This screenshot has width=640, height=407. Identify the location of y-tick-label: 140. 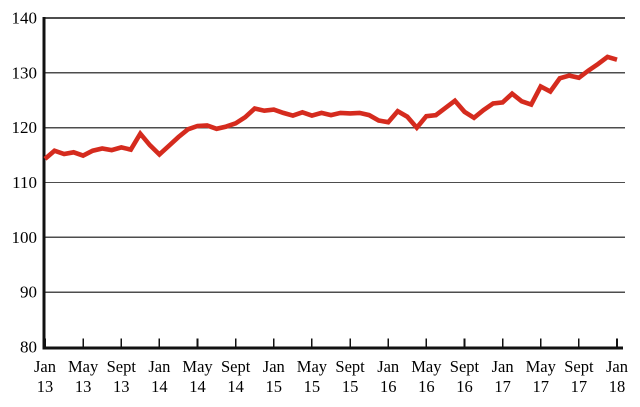
(25, 18).